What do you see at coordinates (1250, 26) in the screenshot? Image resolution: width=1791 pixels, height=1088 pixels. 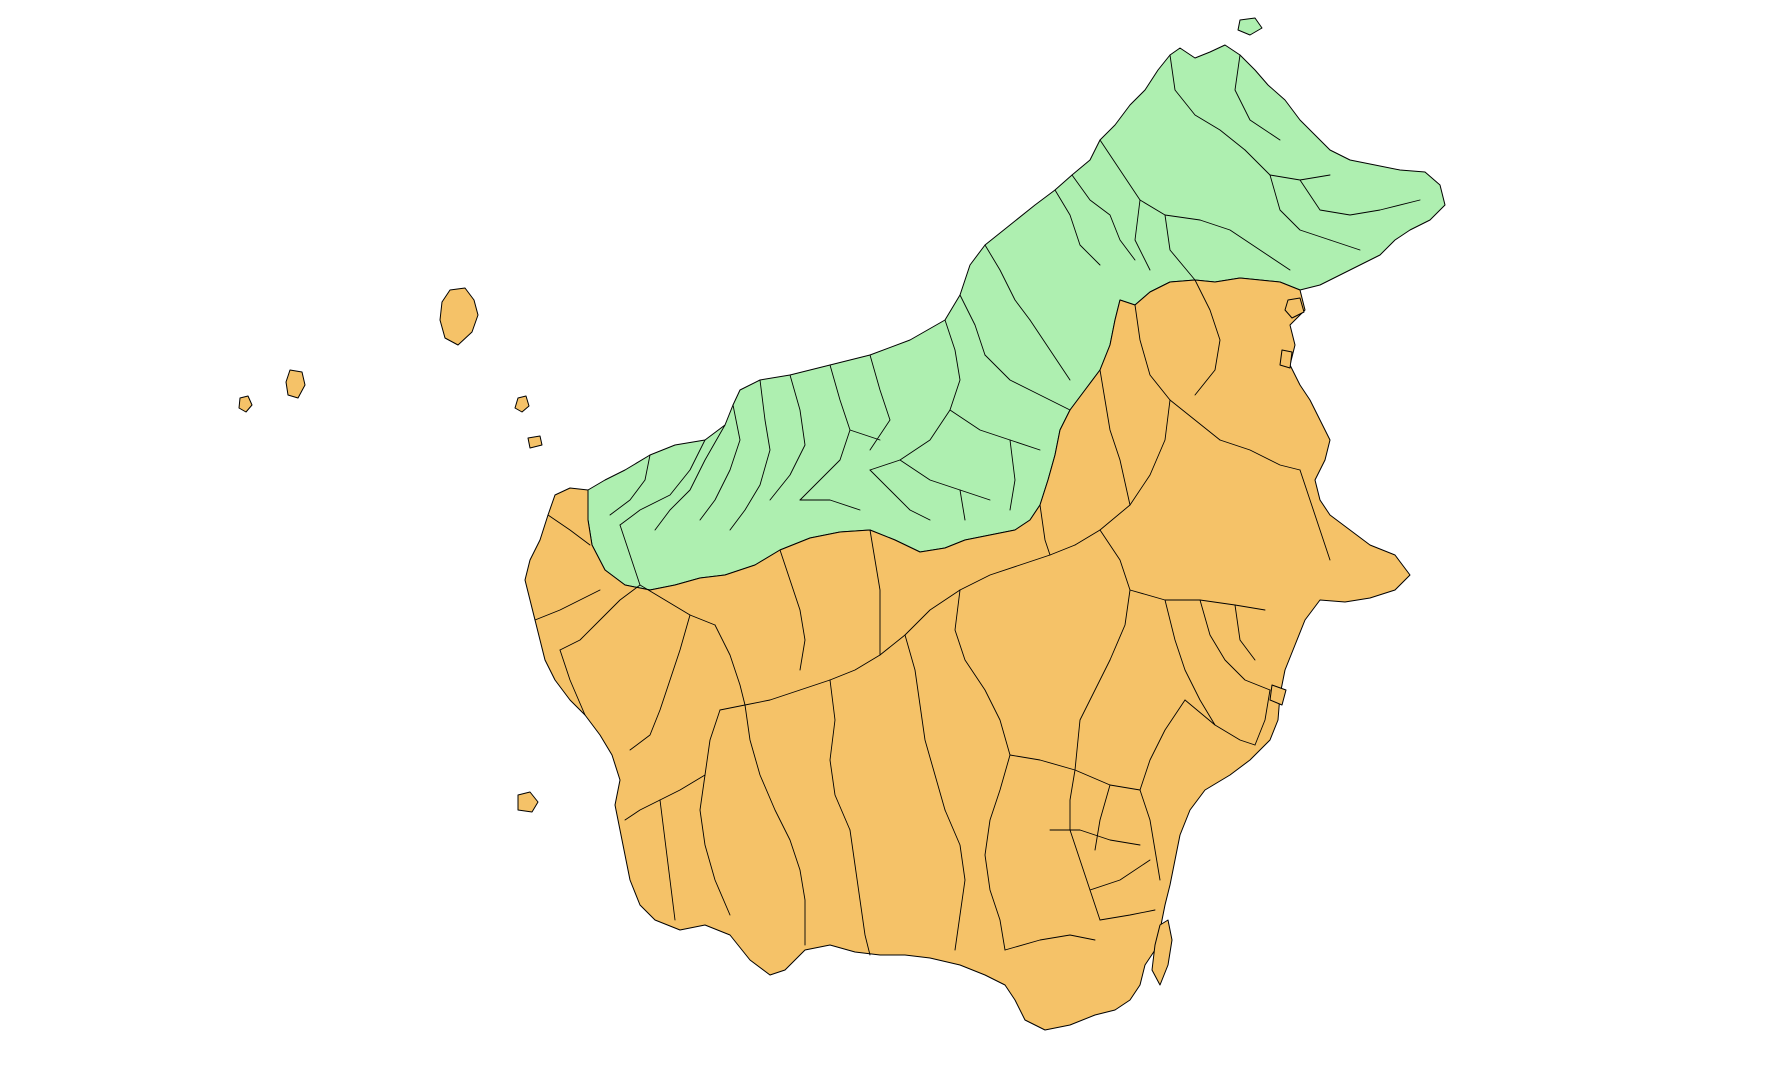 I see `island-banggi` at bounding box center [1250, 26].